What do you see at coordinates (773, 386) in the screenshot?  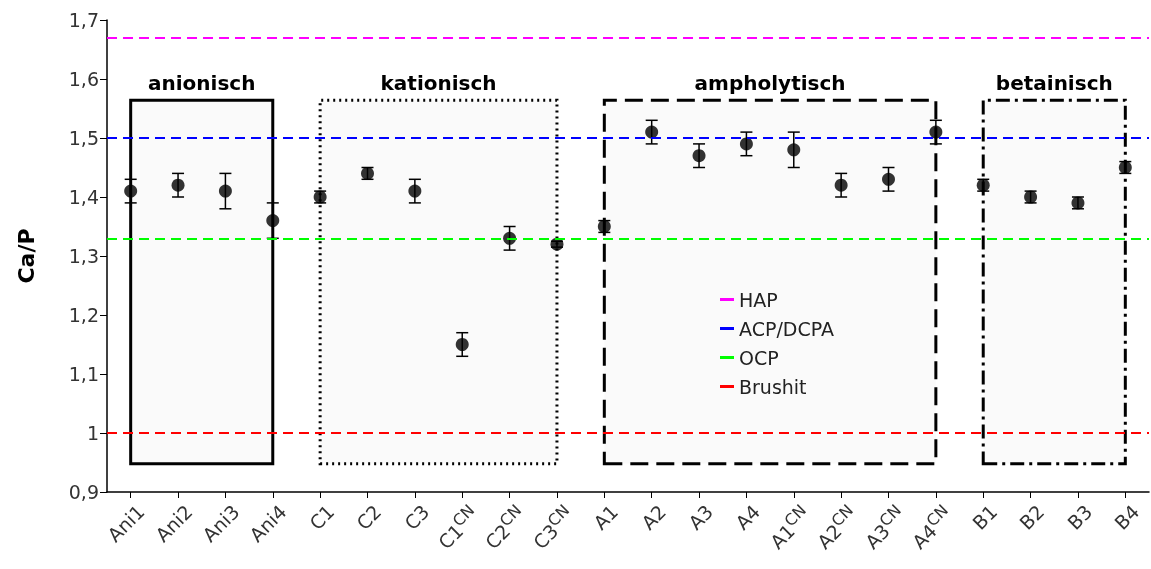 I see `legend-label: Brushit` at bounding box center [773, 386].